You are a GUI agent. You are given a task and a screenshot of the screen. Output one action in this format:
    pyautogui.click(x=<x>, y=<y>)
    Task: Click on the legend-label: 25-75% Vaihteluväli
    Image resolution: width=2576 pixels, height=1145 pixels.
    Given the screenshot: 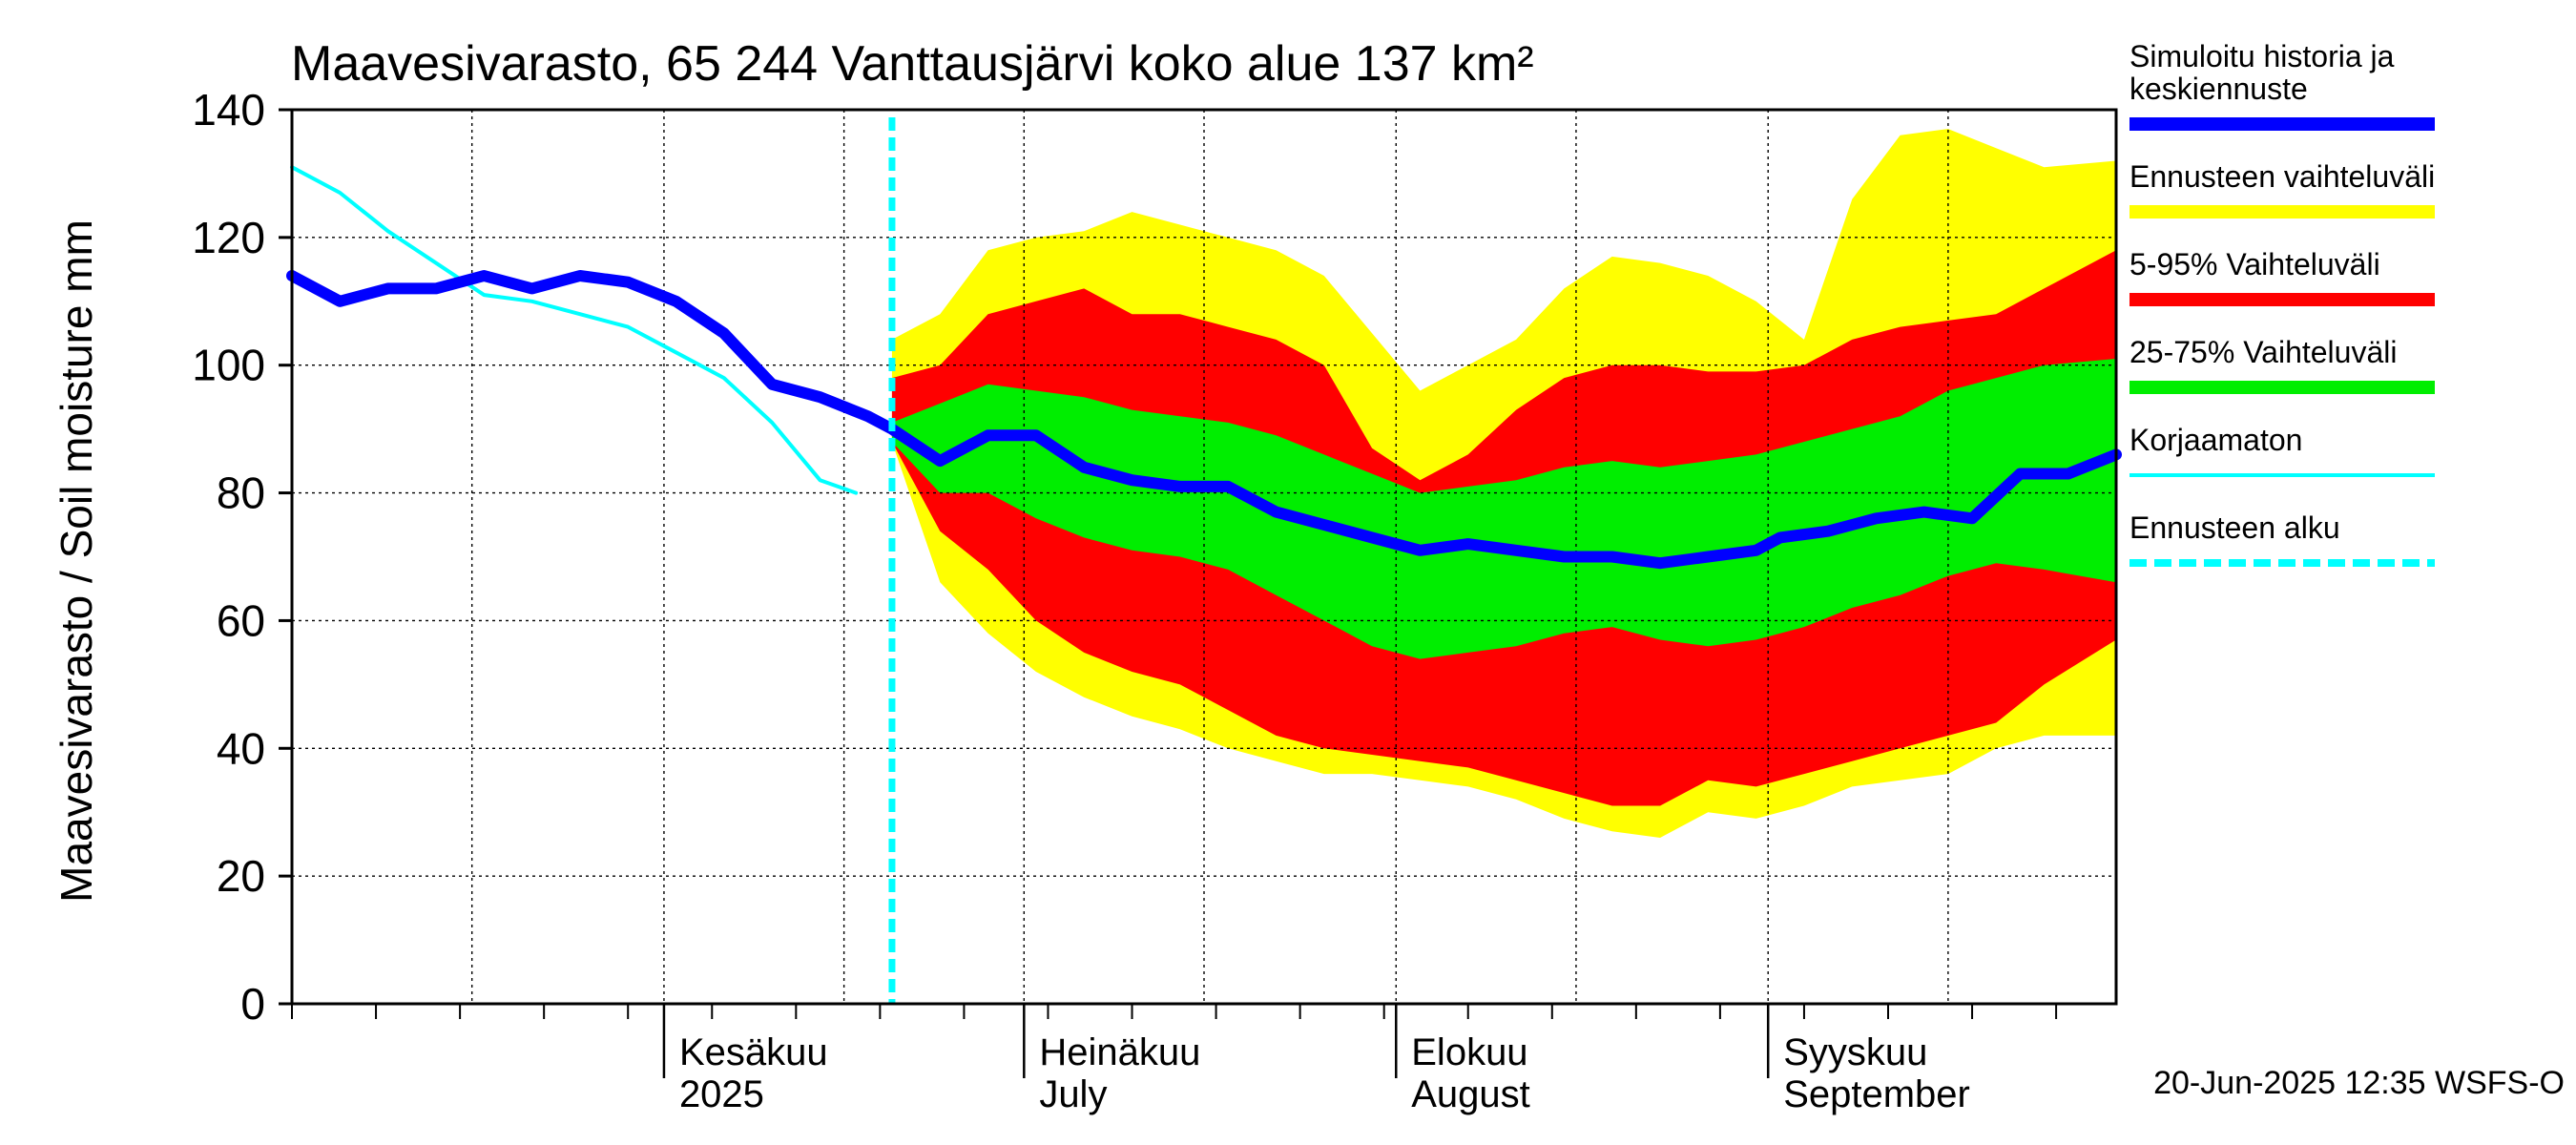 What is the action you would take?
    pyautogui.click(x=2263, y=352)
    